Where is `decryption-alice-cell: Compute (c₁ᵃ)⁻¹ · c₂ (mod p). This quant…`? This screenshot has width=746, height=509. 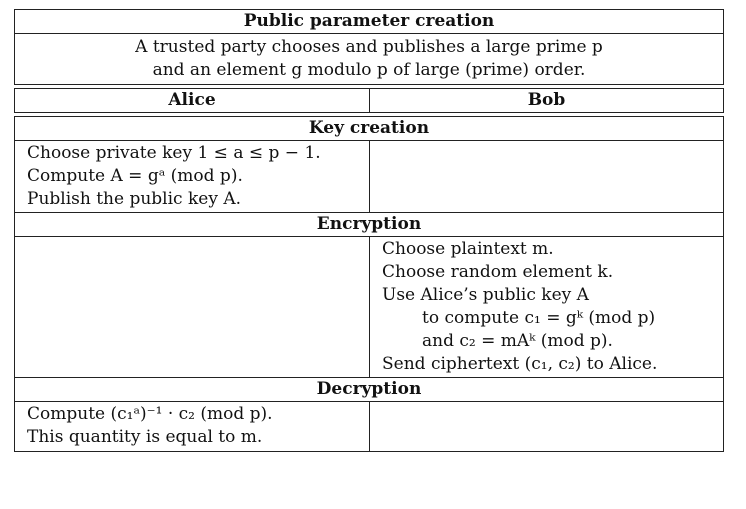 decryption-alice-cell: Compute (c₁ᵃ)⁻¹ · c₂ (mod p). This quant… is located at coordinates (192, 426).